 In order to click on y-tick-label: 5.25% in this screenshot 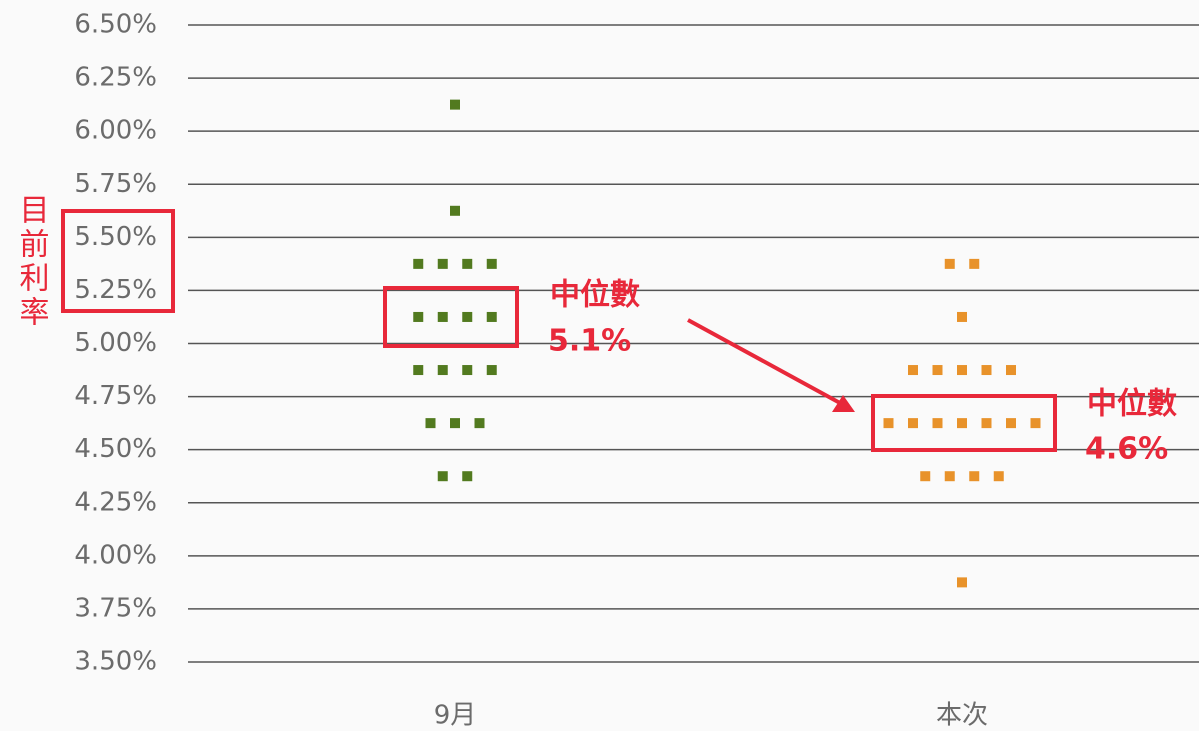, I will do `click(115, 290)`.